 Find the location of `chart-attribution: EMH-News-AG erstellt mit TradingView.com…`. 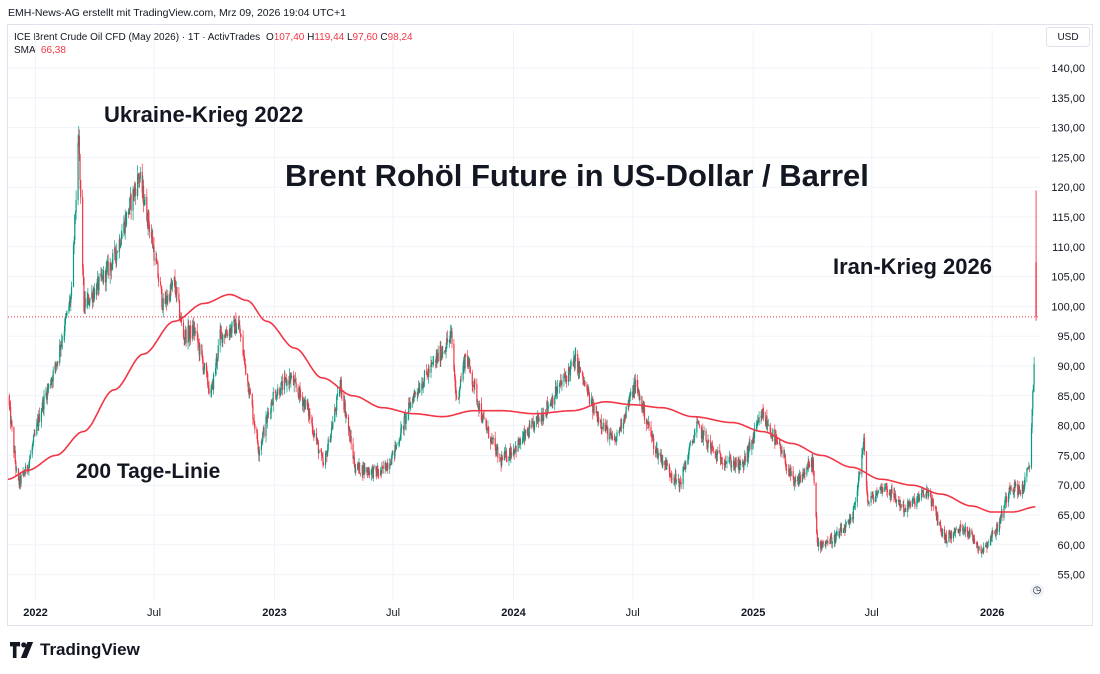

chart-attribution: EMH-News-AG erstellt mit TradingView.com… is located at coordinates (177, 13).